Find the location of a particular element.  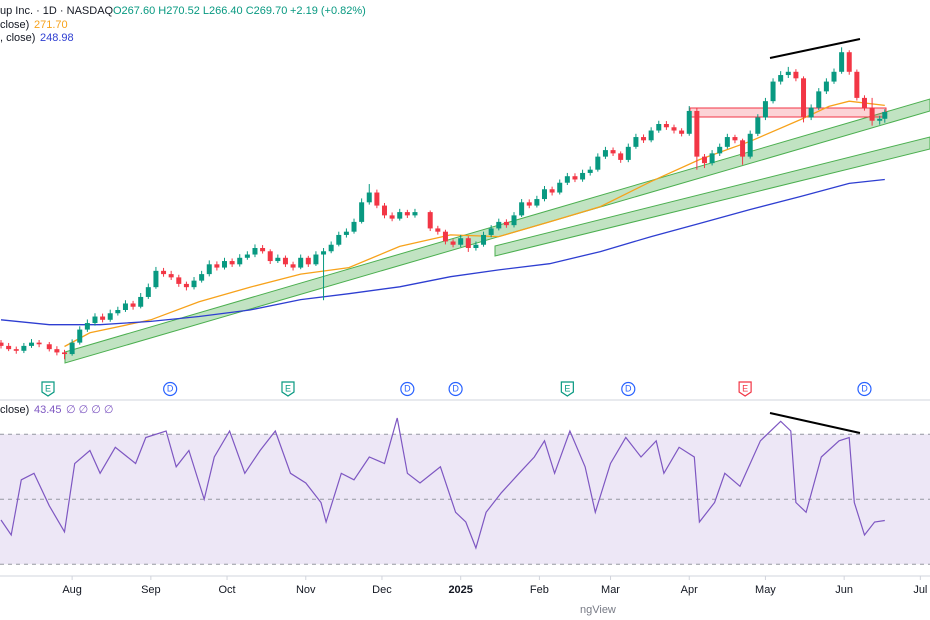

legend-value: 271.70 is located at coordinates (51, 25).